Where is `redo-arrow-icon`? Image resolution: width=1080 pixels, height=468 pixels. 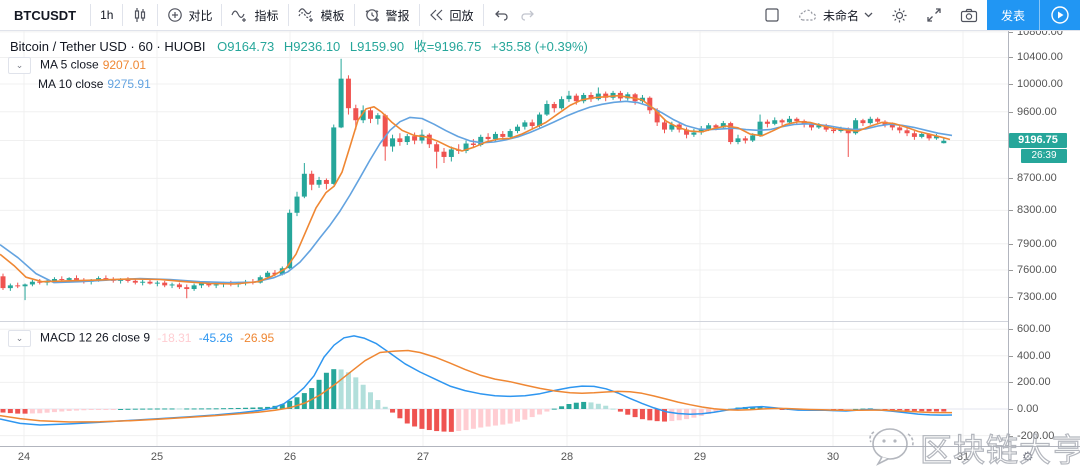 redo-arrow-icon is located at coordinates (528, 15).